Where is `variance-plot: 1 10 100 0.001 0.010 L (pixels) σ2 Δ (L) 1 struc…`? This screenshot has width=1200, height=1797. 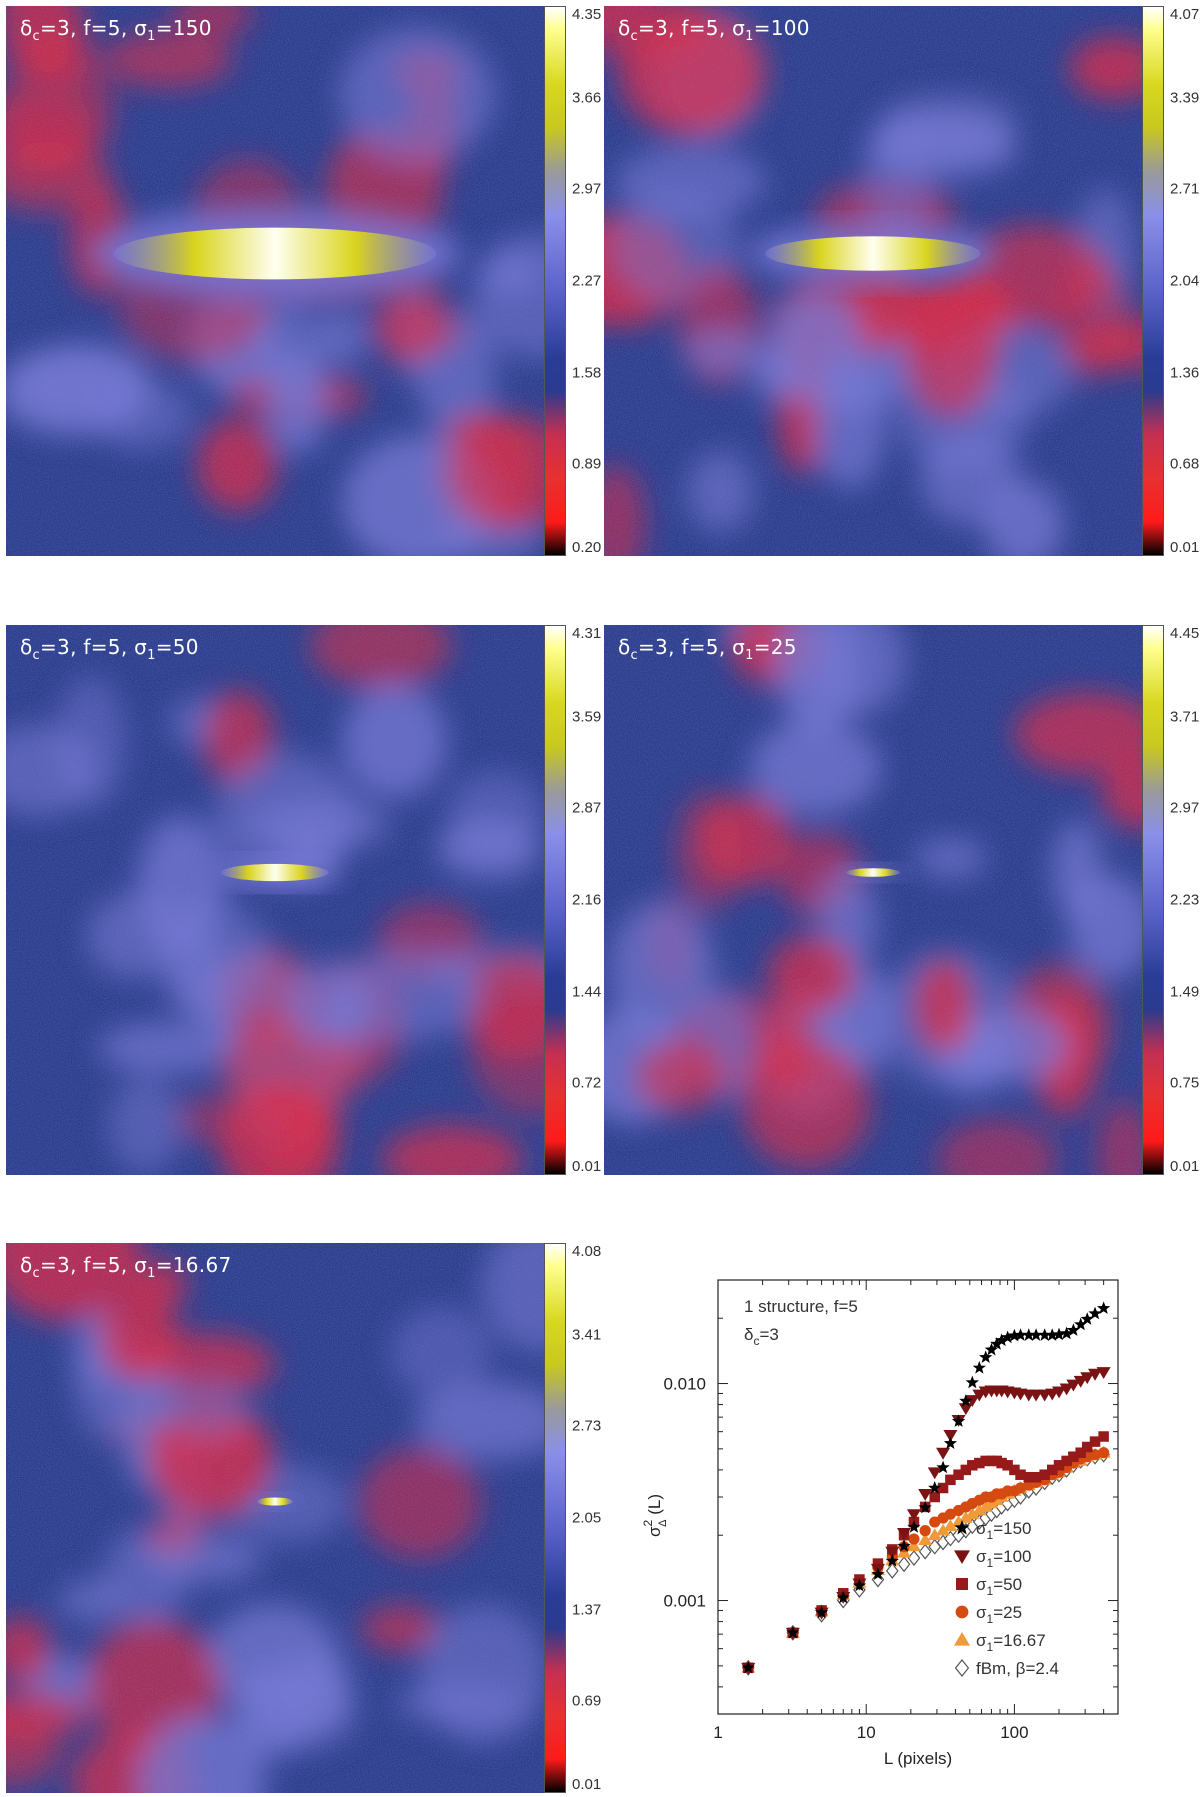
variance-plot: 1 10 100 0.001 0.010 L (pixels) σ2 Δ (L) 1 struc… is located at coordinates (920, 1526).